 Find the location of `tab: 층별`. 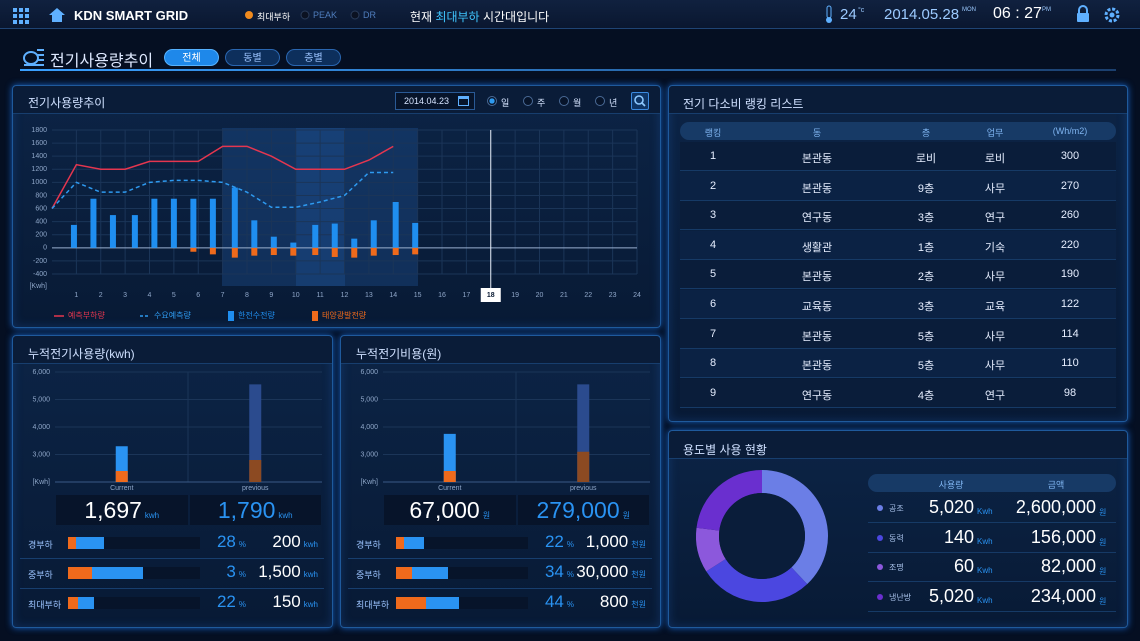

tab: 층별 is located at coordinates (313, 57).